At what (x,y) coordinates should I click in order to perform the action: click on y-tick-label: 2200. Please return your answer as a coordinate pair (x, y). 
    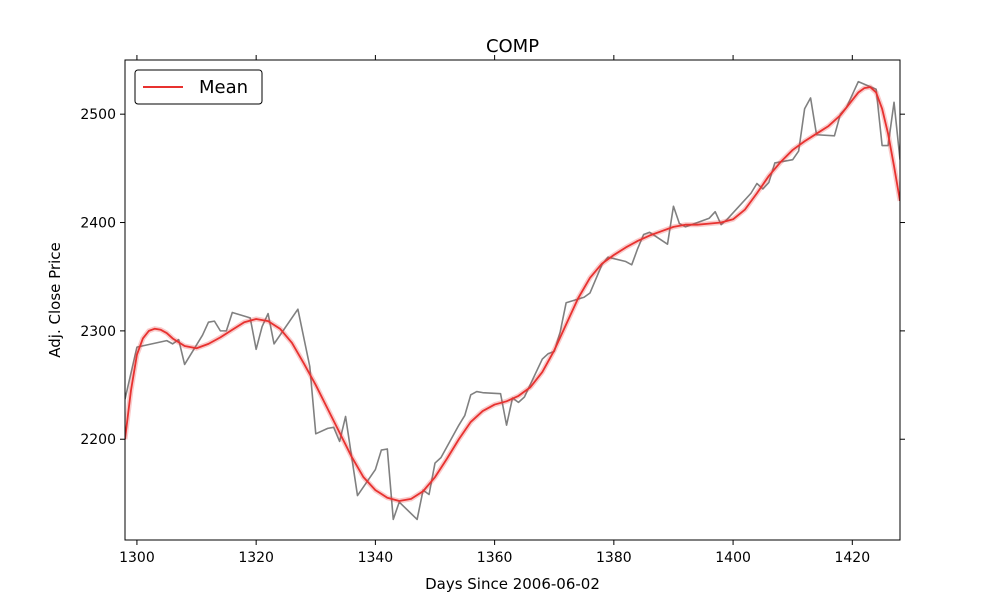
    Looking at the image, I should click on (98, 440).